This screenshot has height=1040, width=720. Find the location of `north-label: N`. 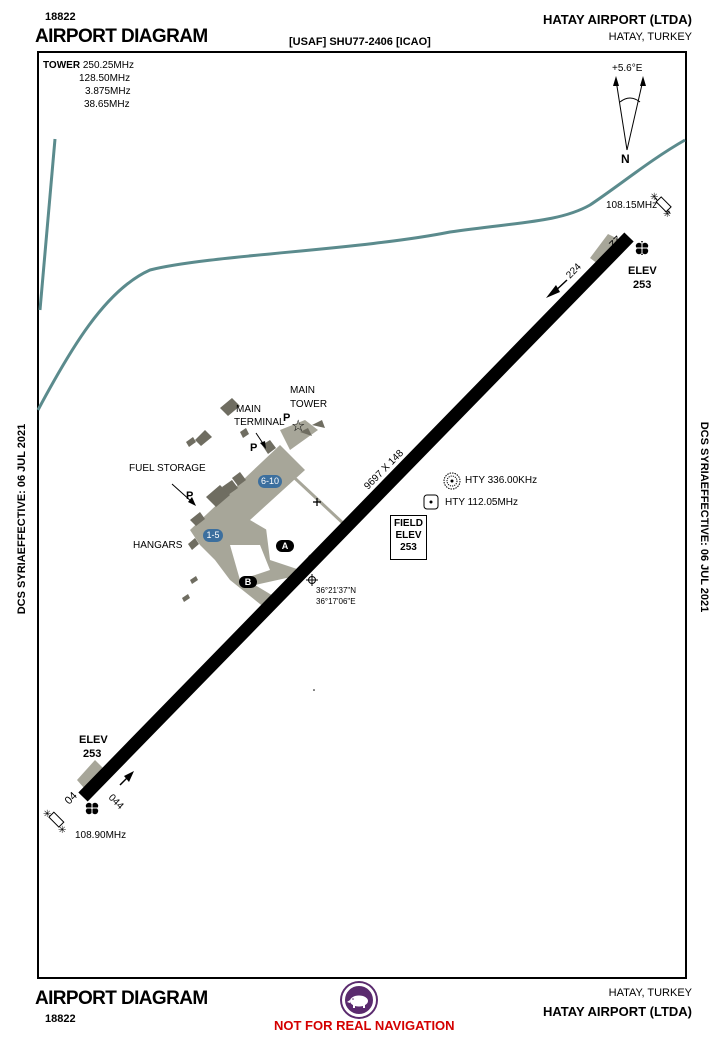

north-label: N is located at coordinates (625, 159).